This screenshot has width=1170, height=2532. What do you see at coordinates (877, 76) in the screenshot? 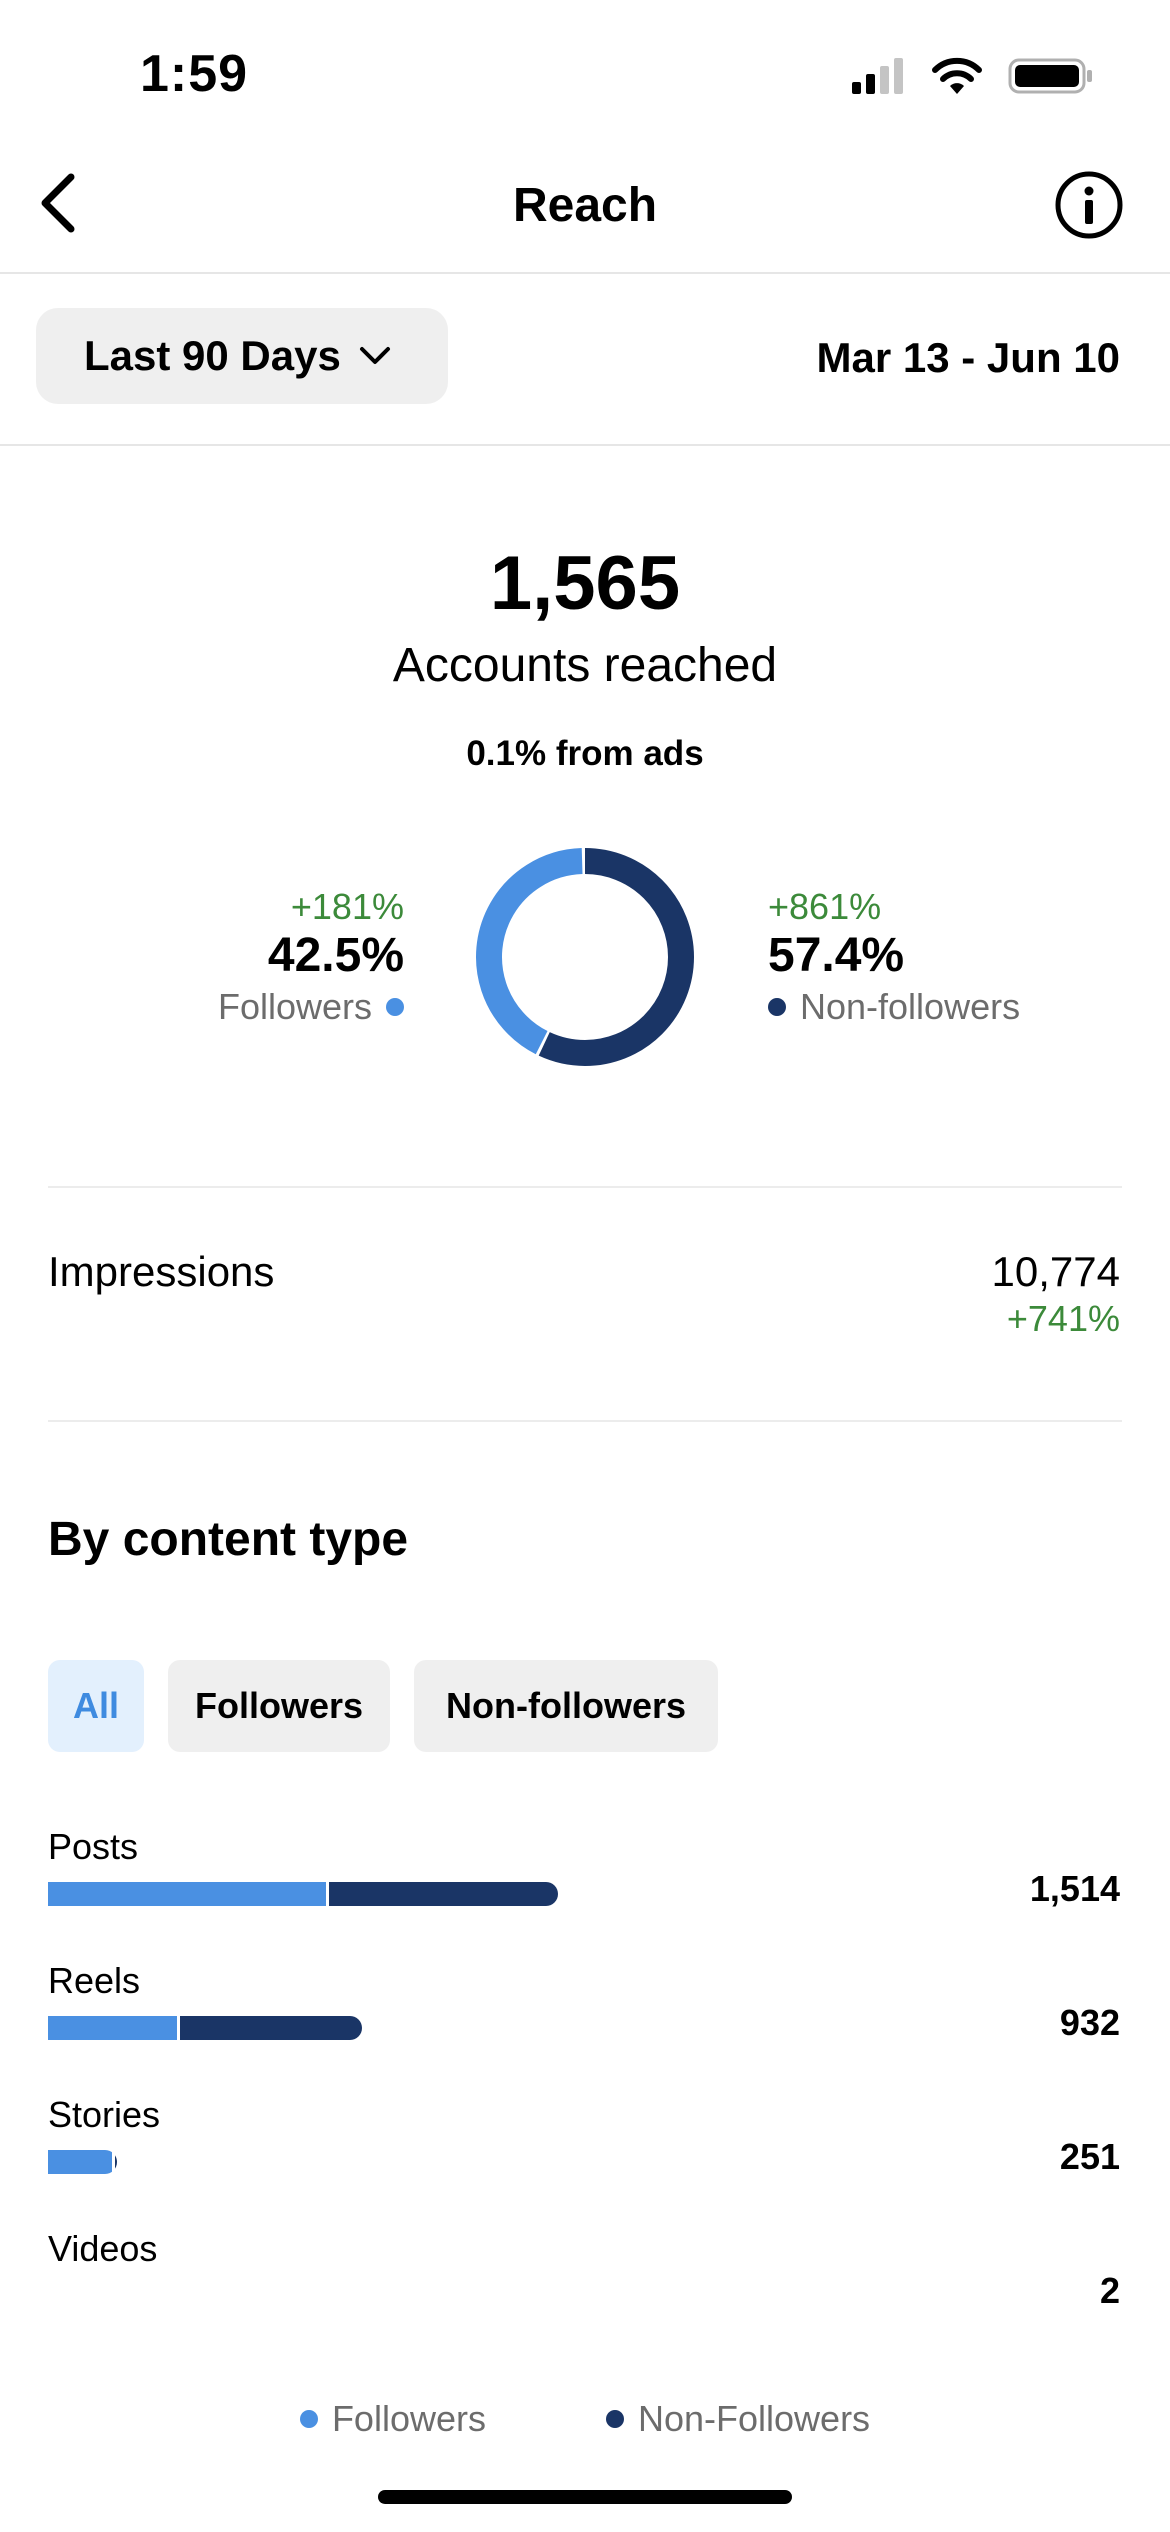
I see `signal-icon` at bounding box center [877, 76].